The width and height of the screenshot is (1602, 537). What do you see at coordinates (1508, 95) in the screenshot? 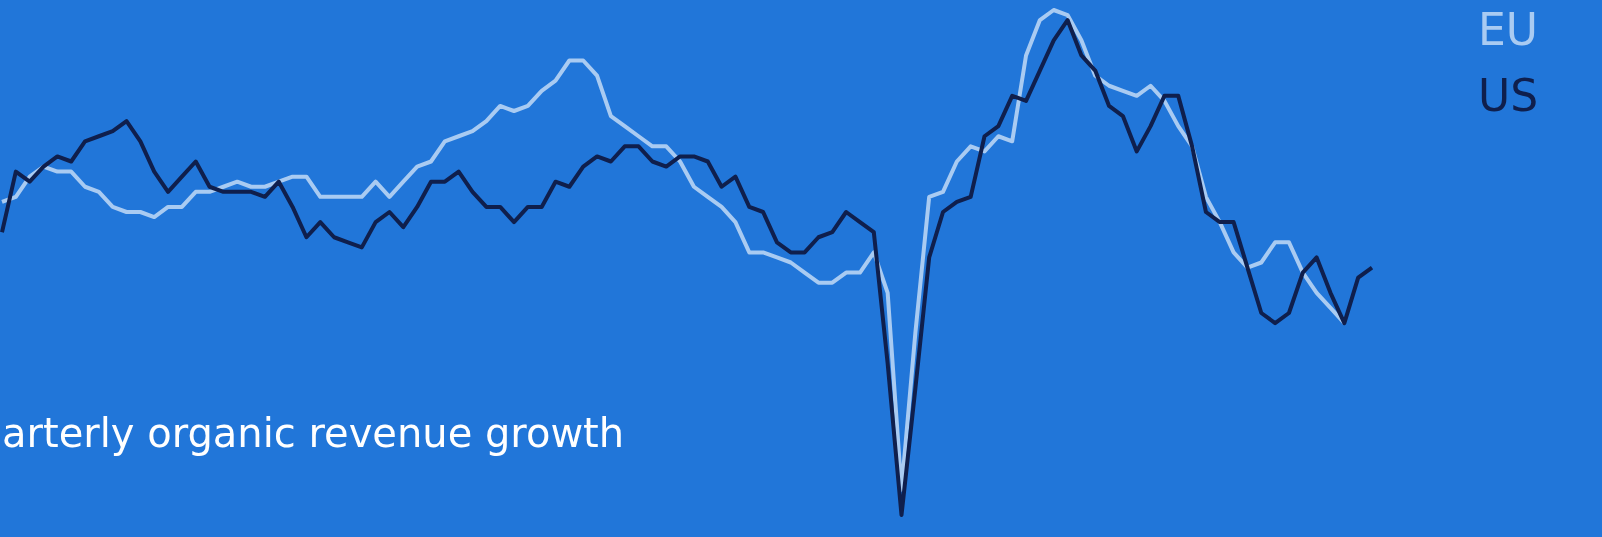
I see `text: US` at bounding box center [1508, 95].